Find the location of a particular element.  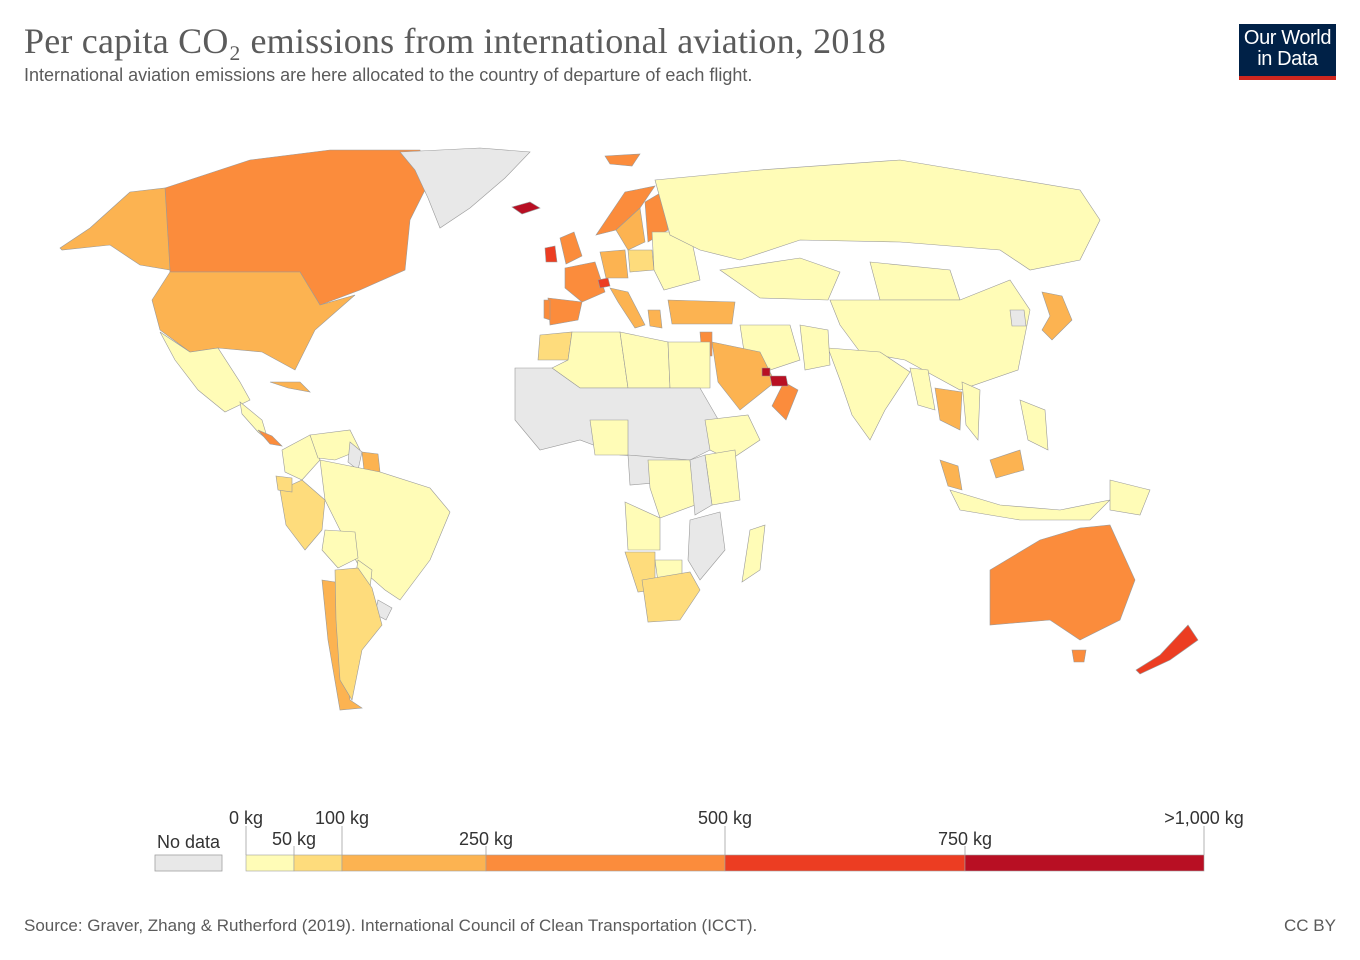

country-colombia: Colombia is located at coordinates (301, 457).